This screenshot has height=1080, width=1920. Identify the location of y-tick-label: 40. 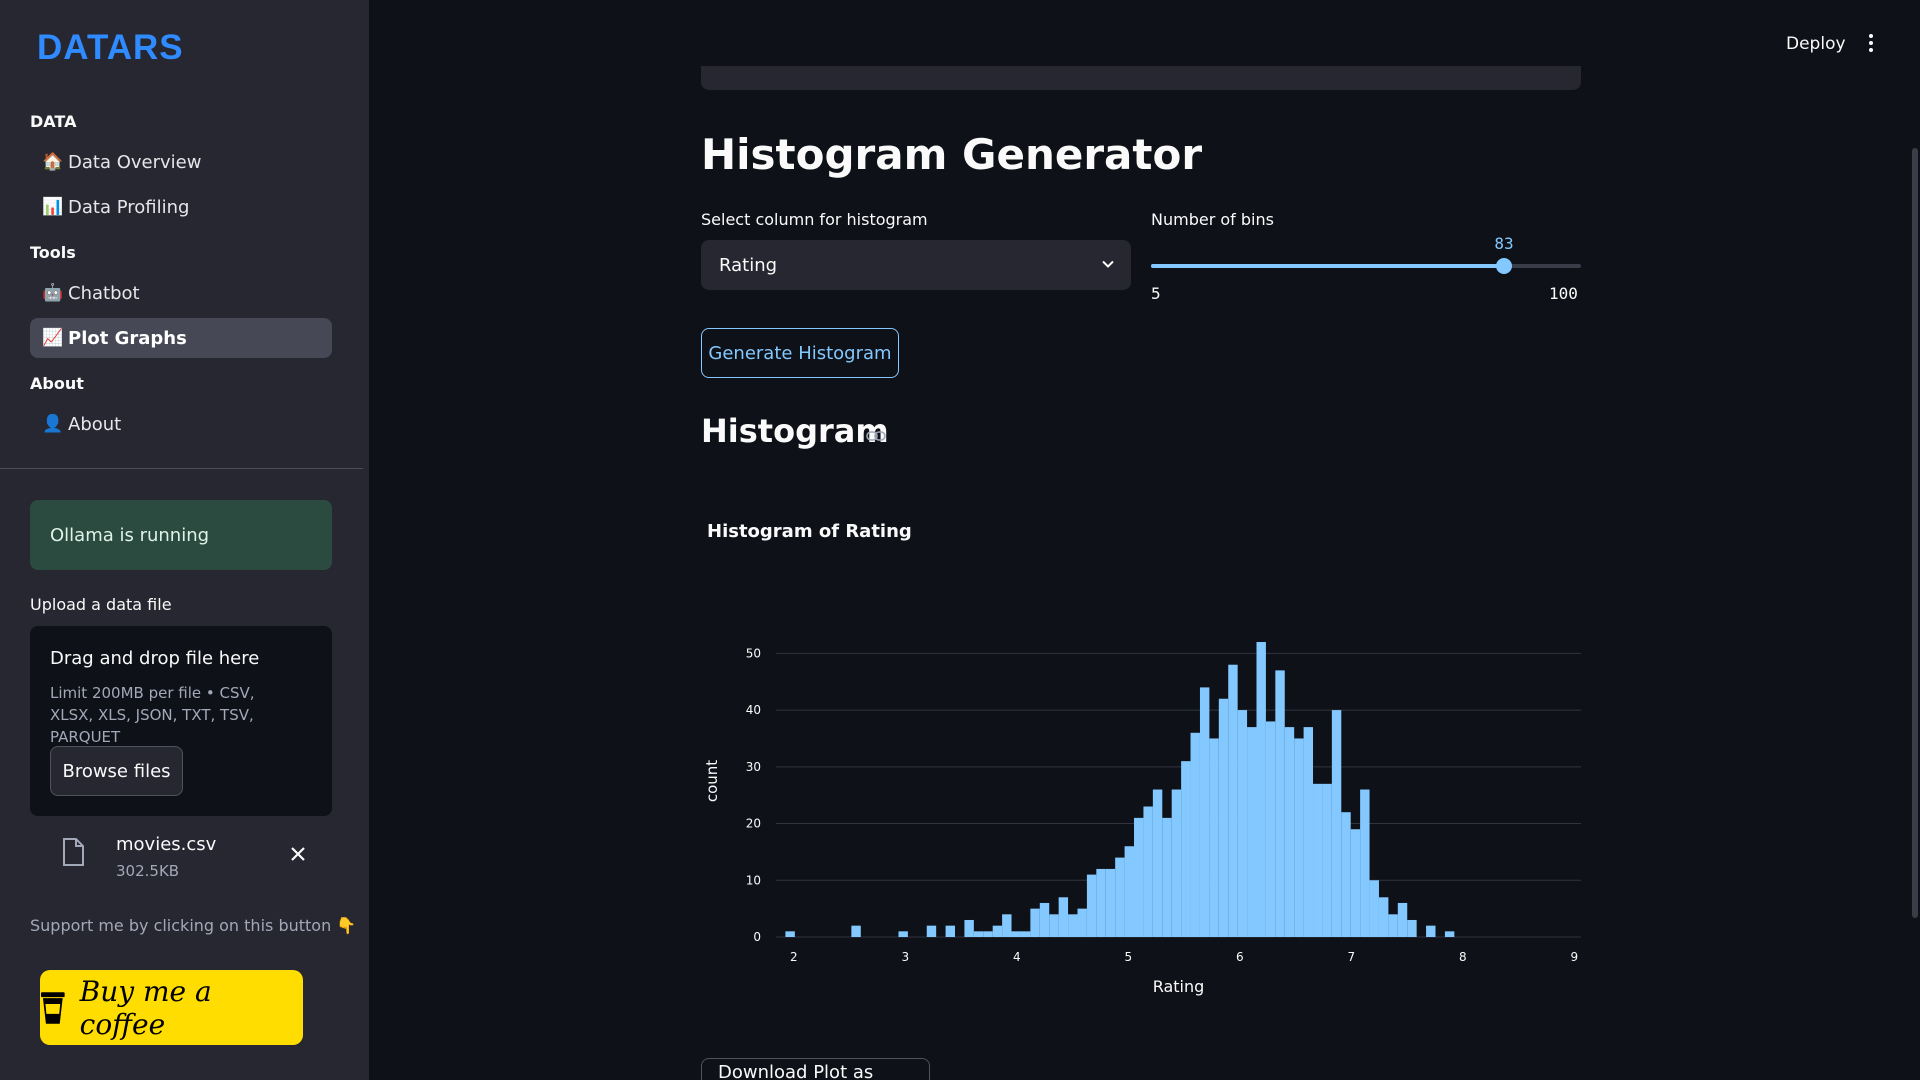
(753, 710).